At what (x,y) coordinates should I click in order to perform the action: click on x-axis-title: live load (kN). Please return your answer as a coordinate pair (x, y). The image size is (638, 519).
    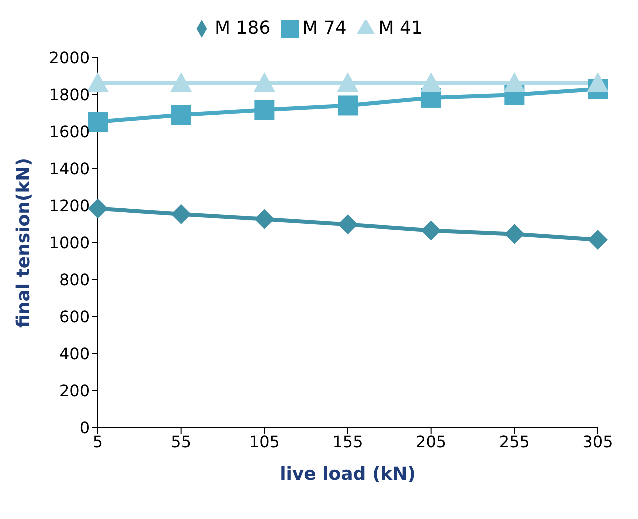
    Looking at the image, I should click on (348, 474).